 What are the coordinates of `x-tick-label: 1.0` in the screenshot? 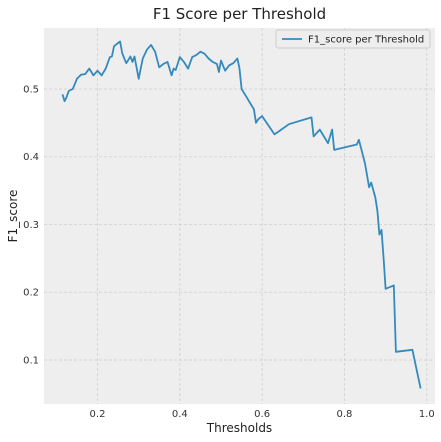 It's located at (427, 414).